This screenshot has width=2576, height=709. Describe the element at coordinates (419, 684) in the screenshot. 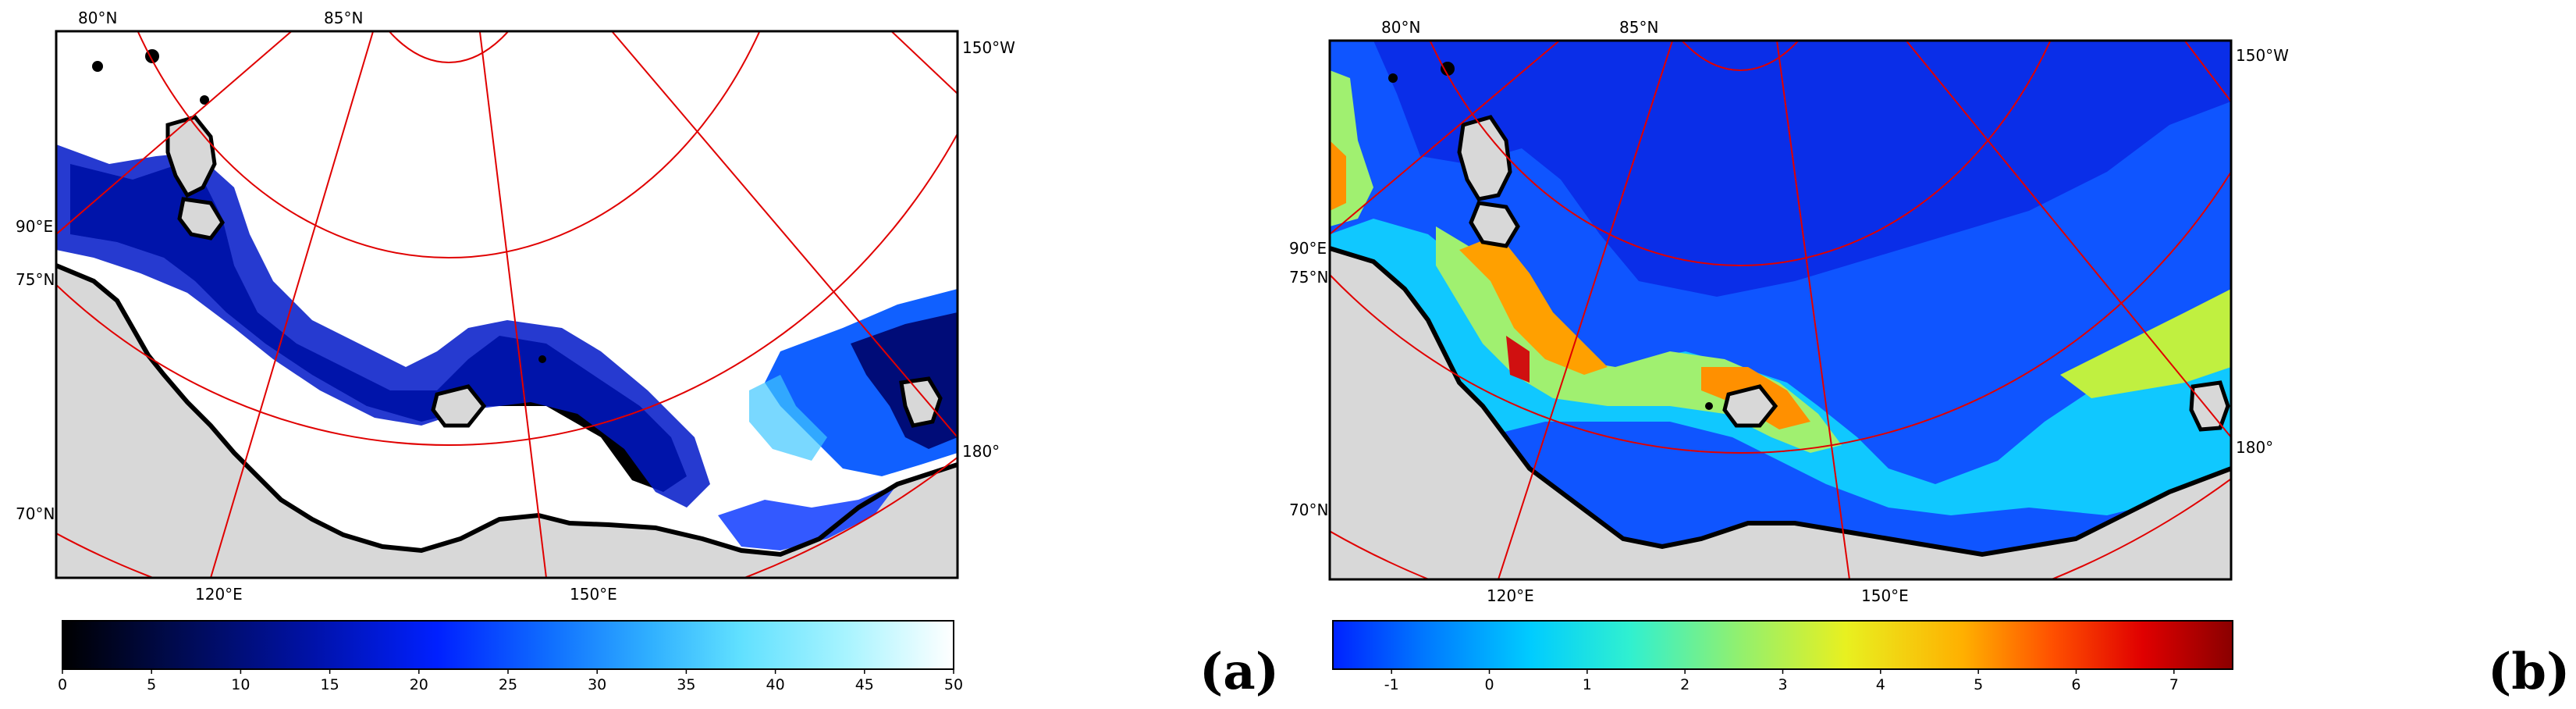

I see `colorbar-tick-label: 20` at that location.